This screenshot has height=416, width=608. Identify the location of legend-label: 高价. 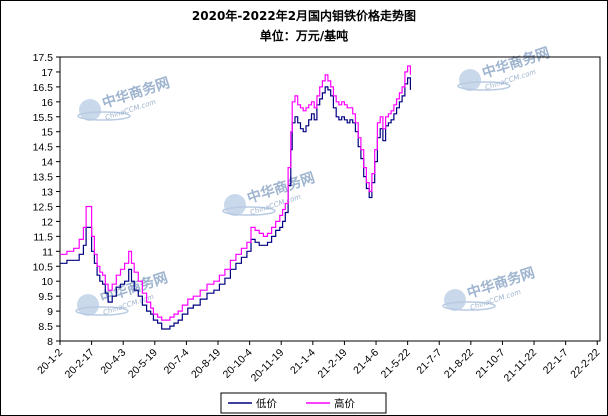
(344, 403).